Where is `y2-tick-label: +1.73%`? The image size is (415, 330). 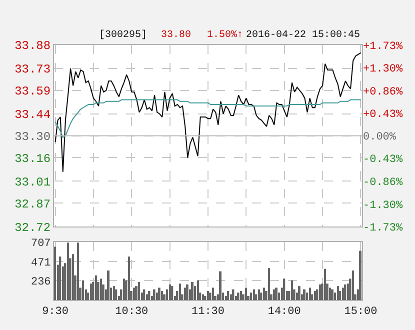 y2-tick-label: +1.73% is located at coordinates (383, 46).